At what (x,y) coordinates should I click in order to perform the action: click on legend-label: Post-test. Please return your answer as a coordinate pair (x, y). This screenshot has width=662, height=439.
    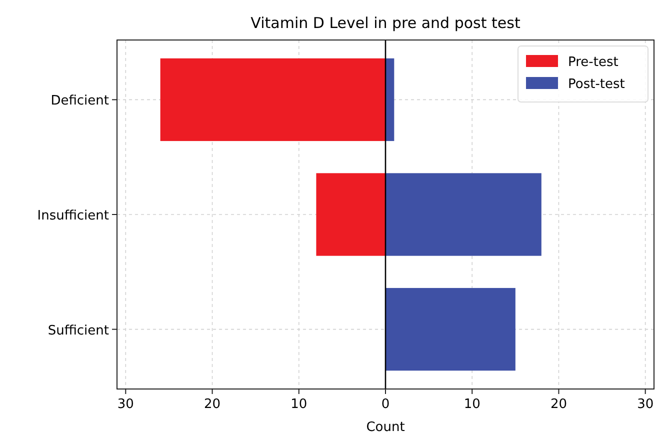
    Looking at the image, I should click on (596, 84).